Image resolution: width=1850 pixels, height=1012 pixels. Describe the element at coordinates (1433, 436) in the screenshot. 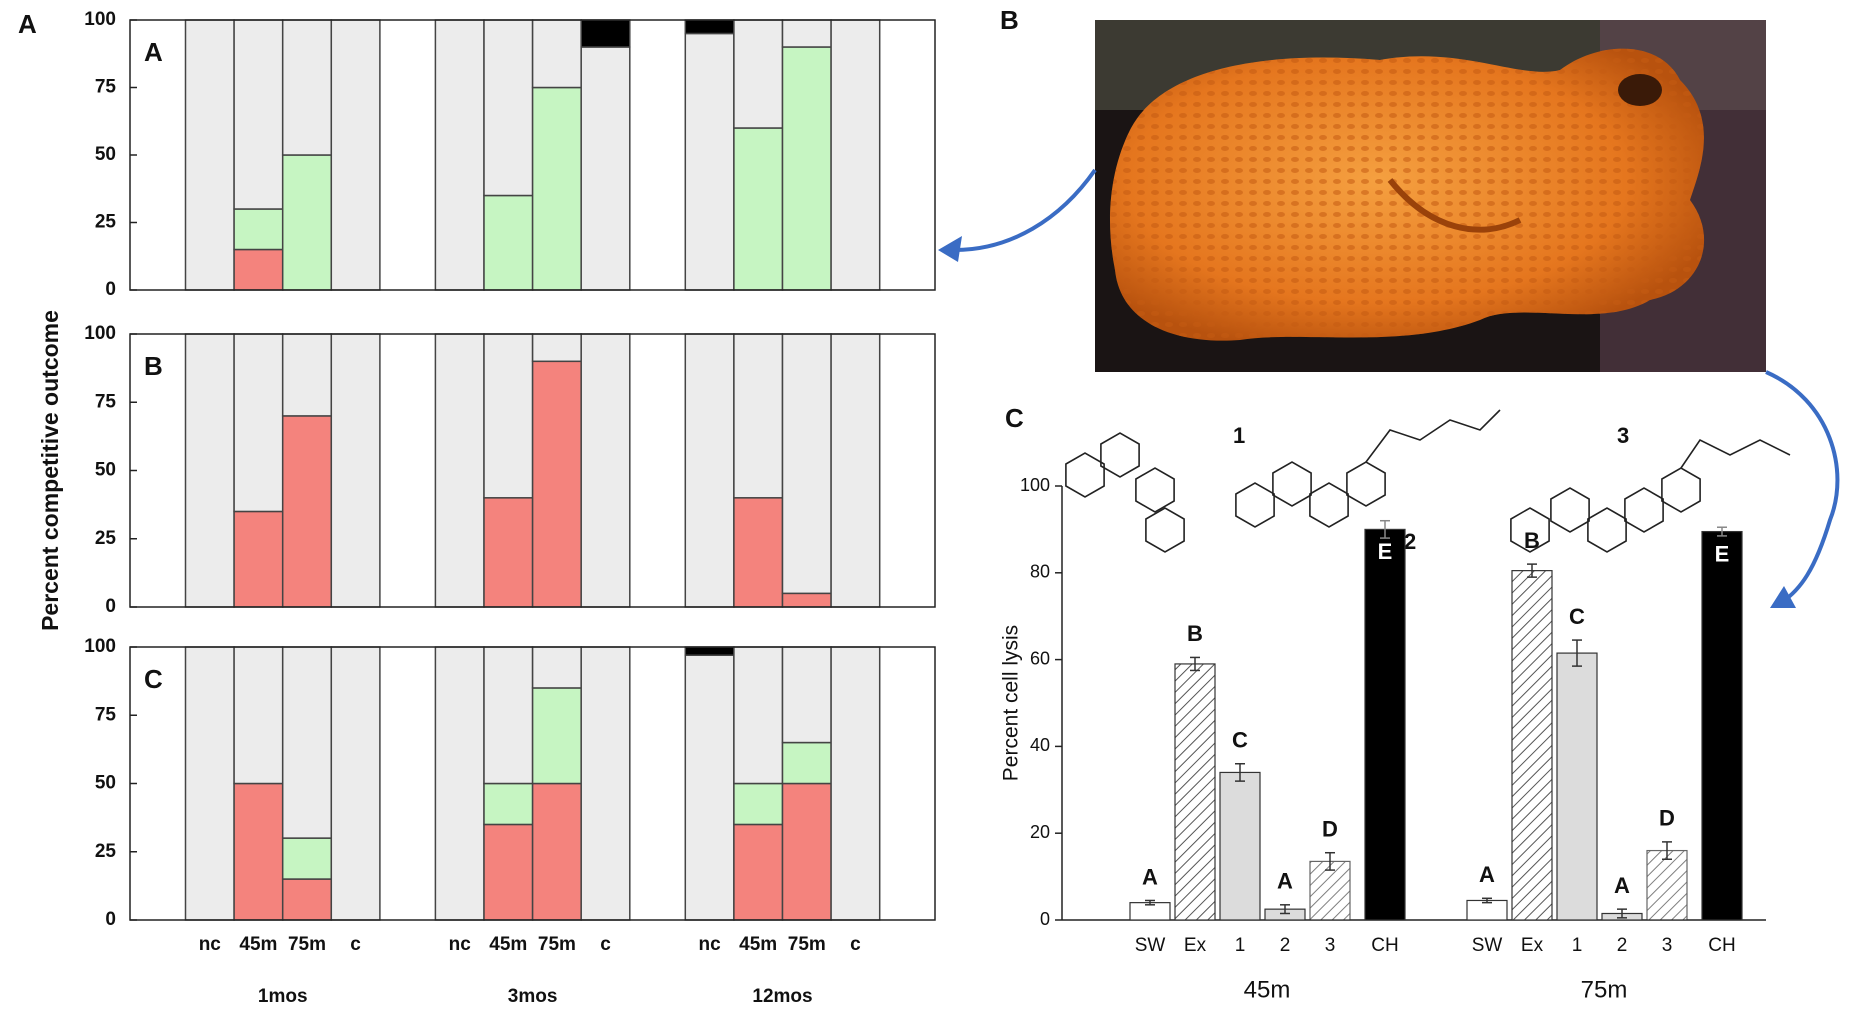

I see `chain` at that location.